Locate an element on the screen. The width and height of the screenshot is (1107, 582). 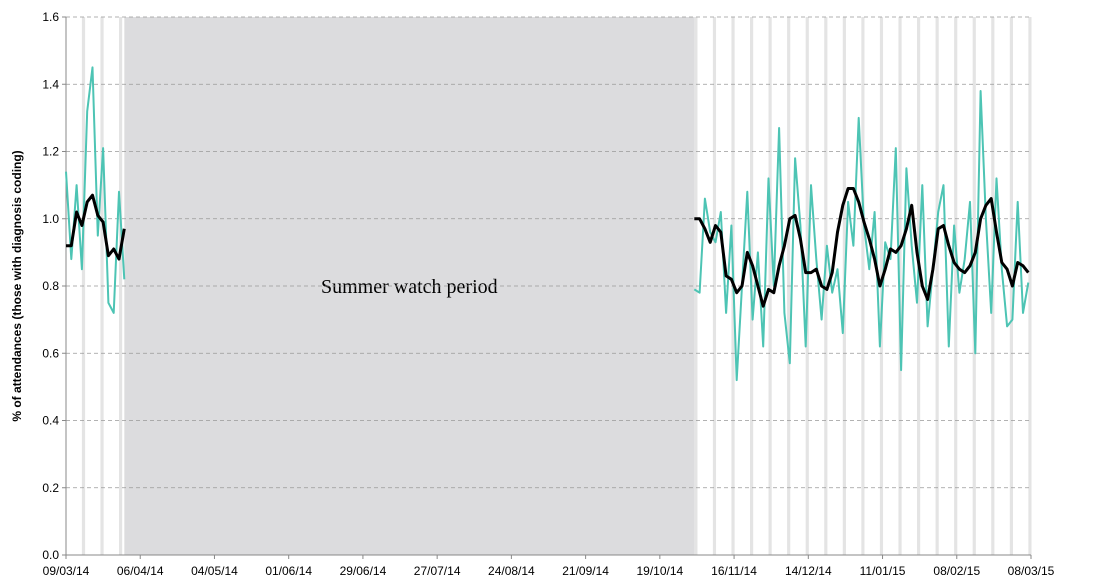
x-tick-label: 01/06/14 is located at coordinates (288, 571).